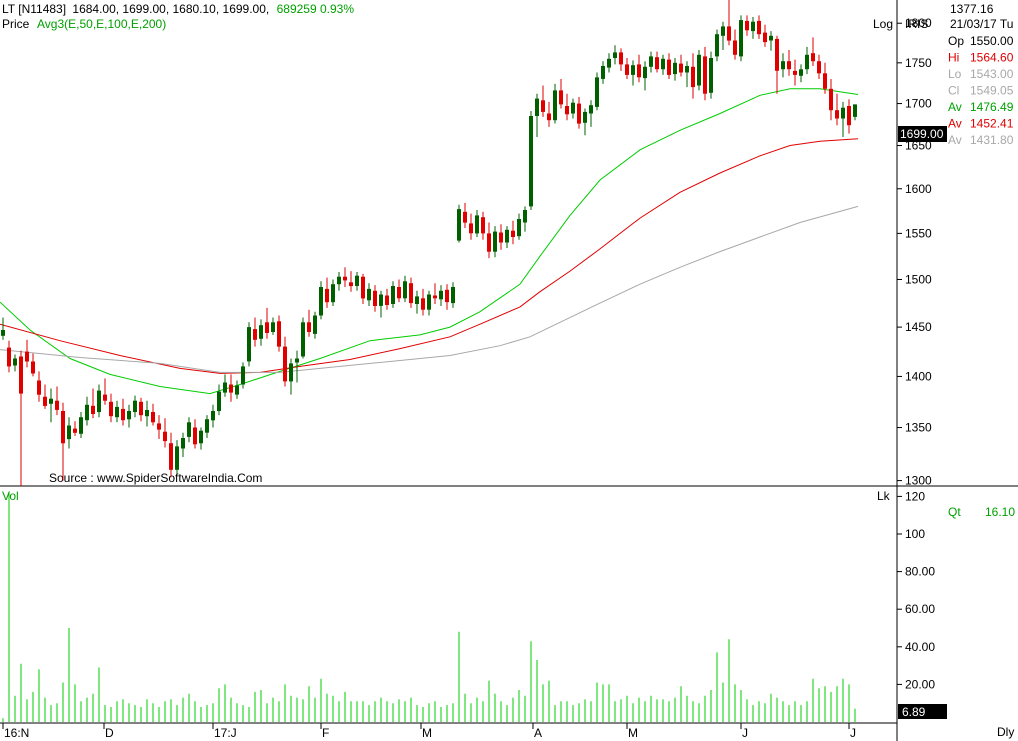 This screenshot has height=741, width=1018. Describe the element at coordinates (920, 609) in the screenshot. I see `volume-tick-label: 60.00` at that location.